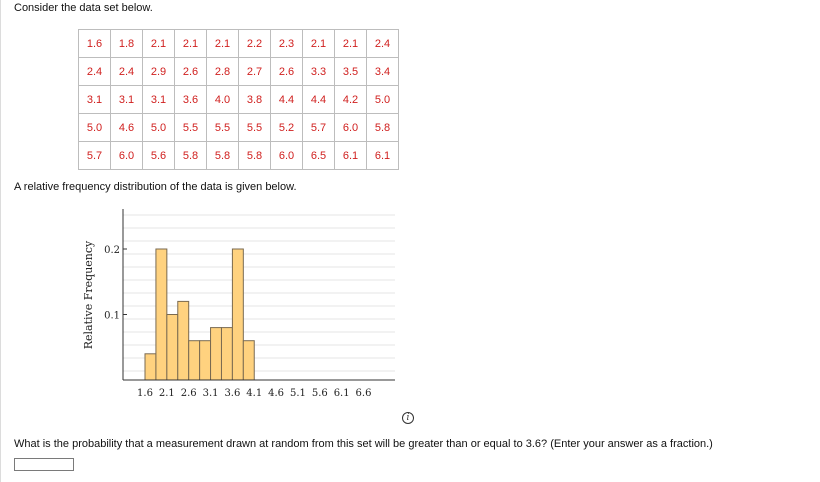 Image resolution: width=820 pixels, height=482 pixels. I want to click on info-icon: i, so click(408, 418).